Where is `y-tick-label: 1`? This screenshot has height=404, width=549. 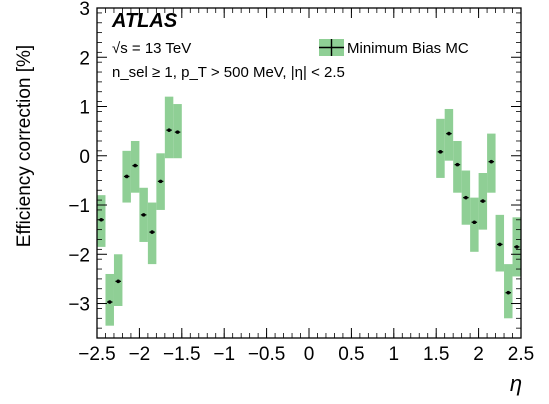 y-tick-label: 1 is located at coordinates (84, 108).